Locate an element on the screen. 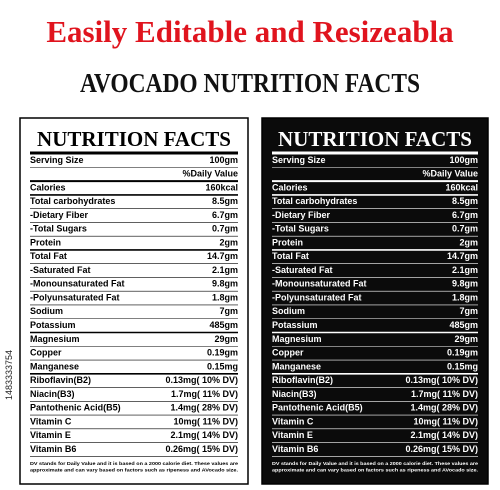 This screenshot has width=500, height=490. page-title: Easily Editable and Resizeabla is located at coordinates (250, 31).